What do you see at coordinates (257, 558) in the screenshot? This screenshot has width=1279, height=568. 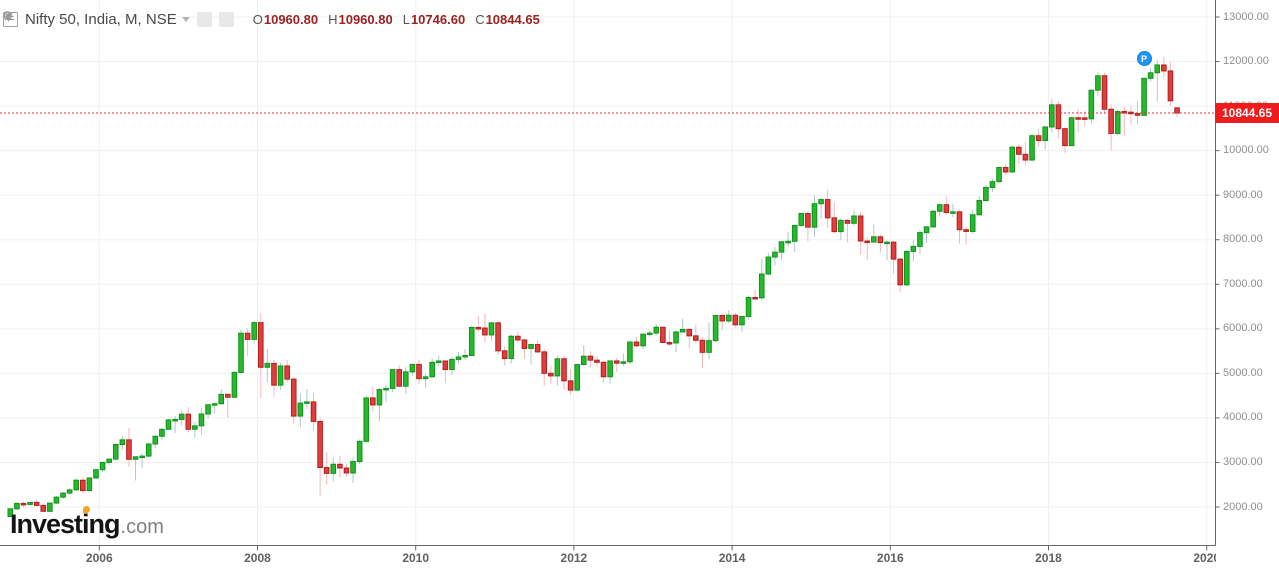 I see `x-axis-label: 2008` at bounding box center [257, 558].